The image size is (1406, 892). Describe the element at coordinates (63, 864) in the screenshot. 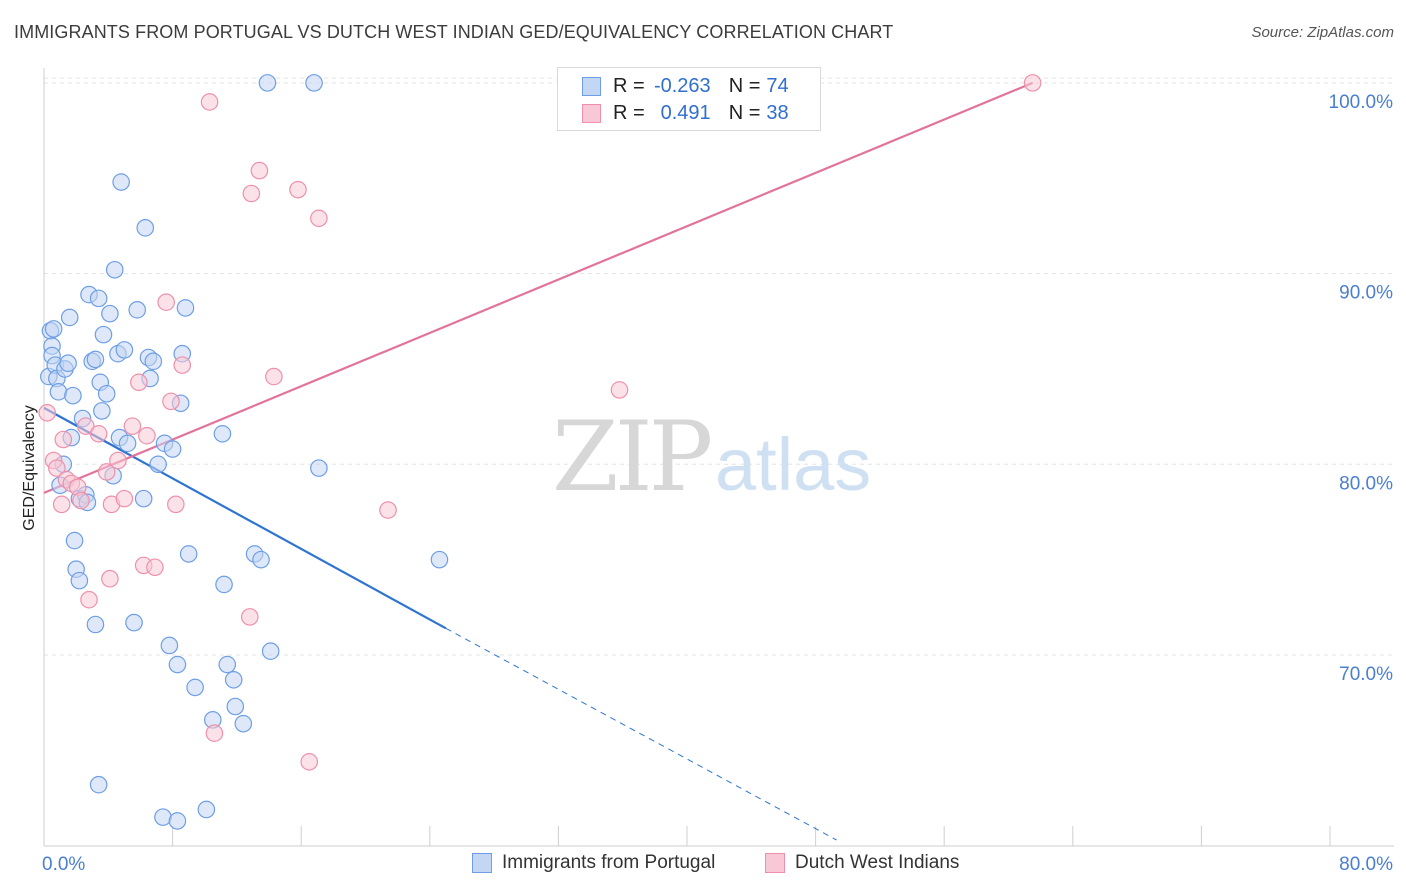

I see `x-tick-label: 0.0%` at that location.